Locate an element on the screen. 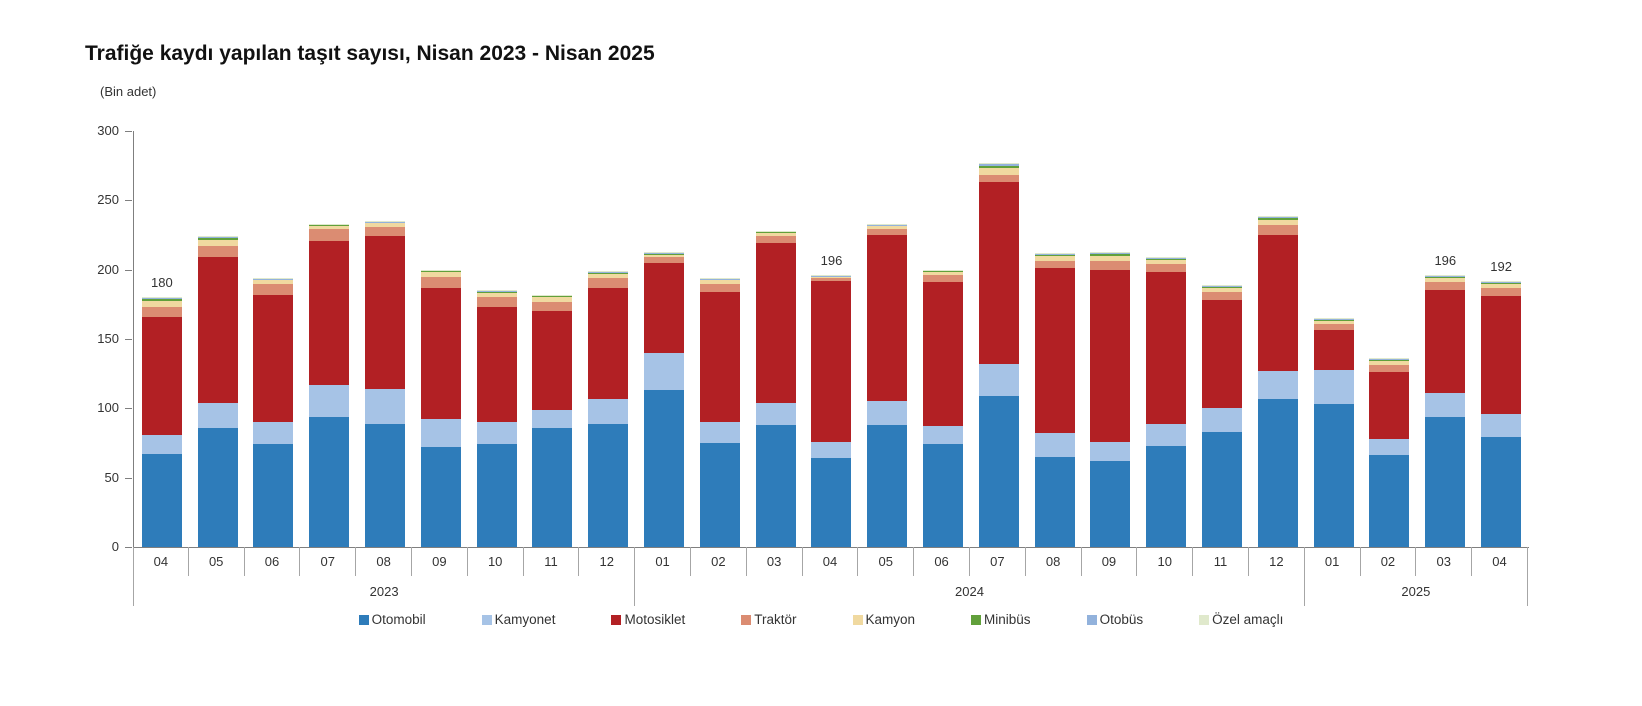  bar-slot-2025-03: 196 is located at coordinates (1445, 339).